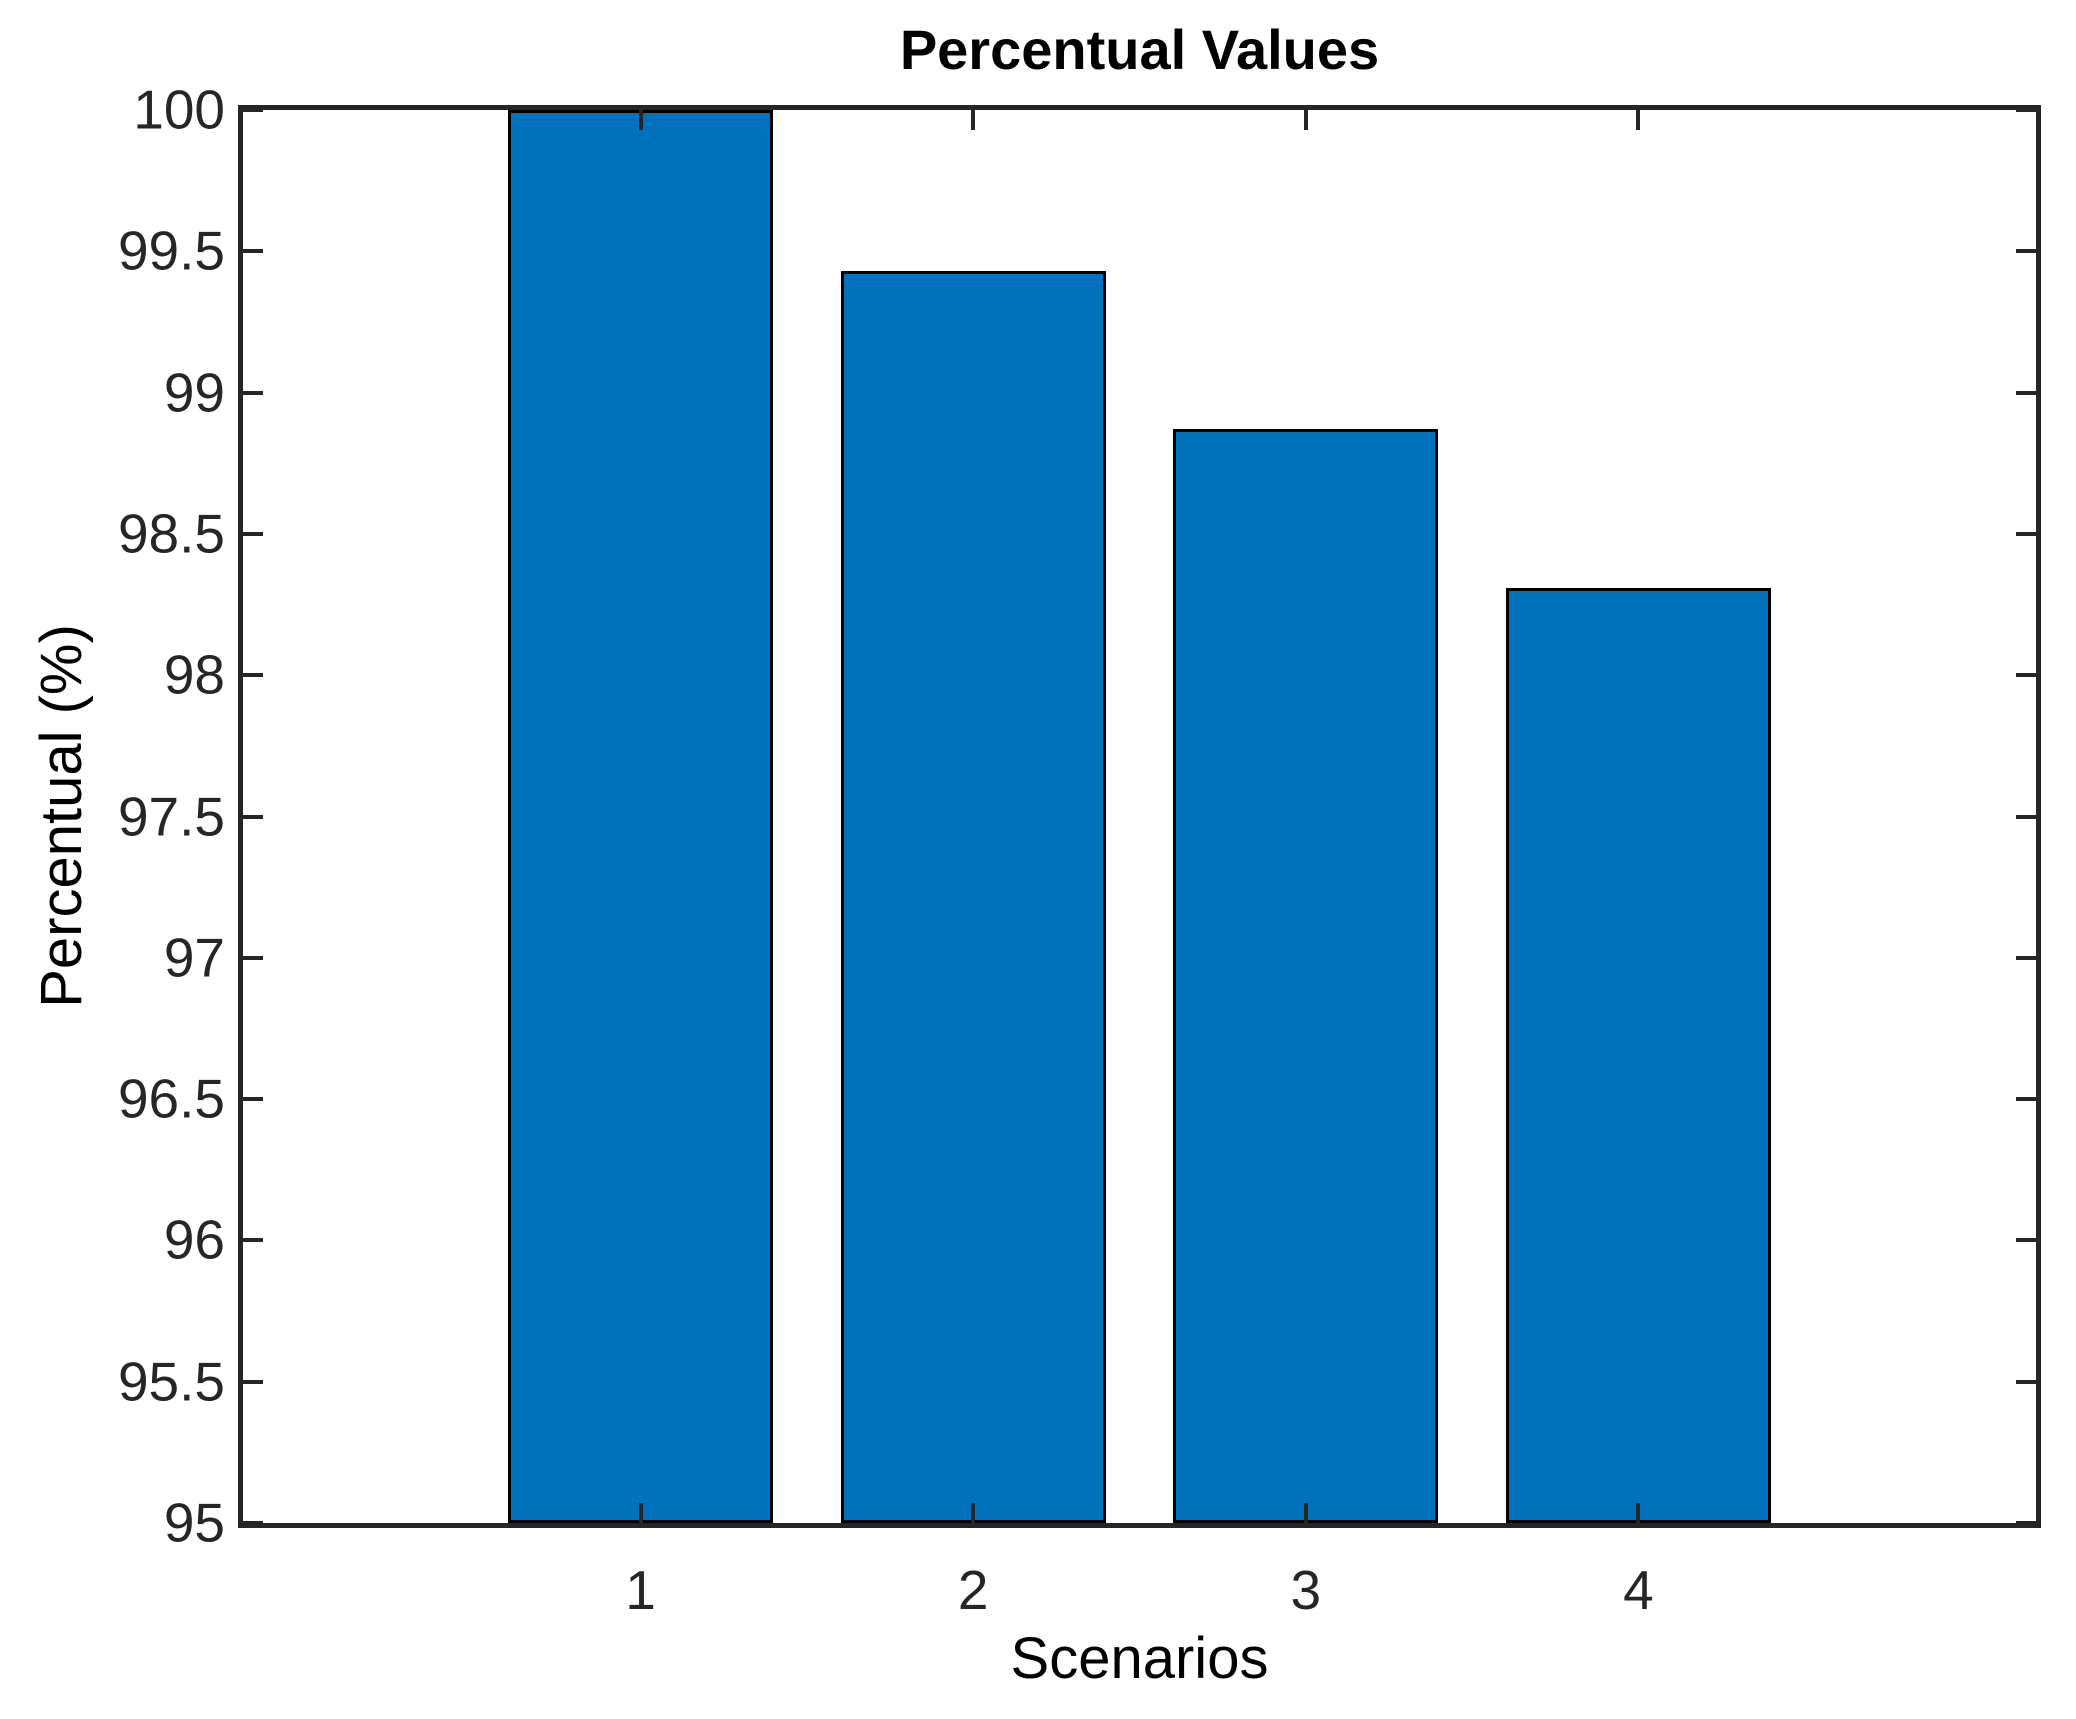 The height and width of the screenshot is (1719, 2076). I want to click on y-tick-label: 98, so click(194, 674).